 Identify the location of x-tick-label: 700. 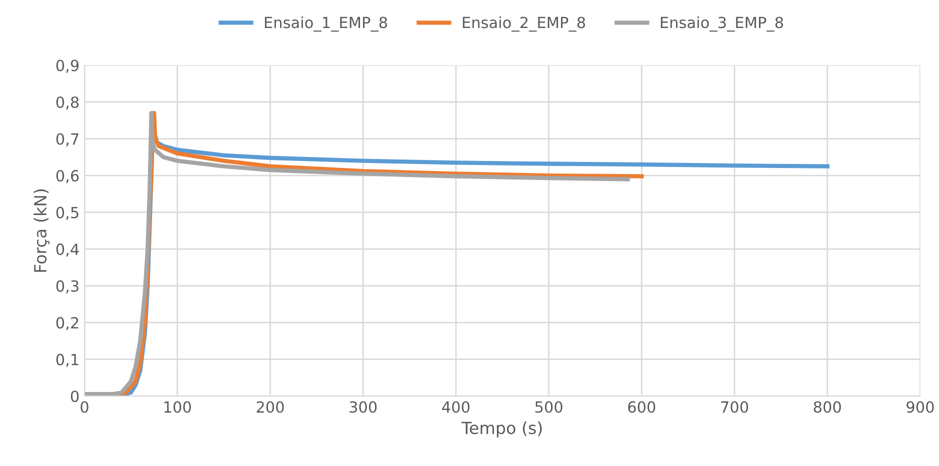
(734, 407).